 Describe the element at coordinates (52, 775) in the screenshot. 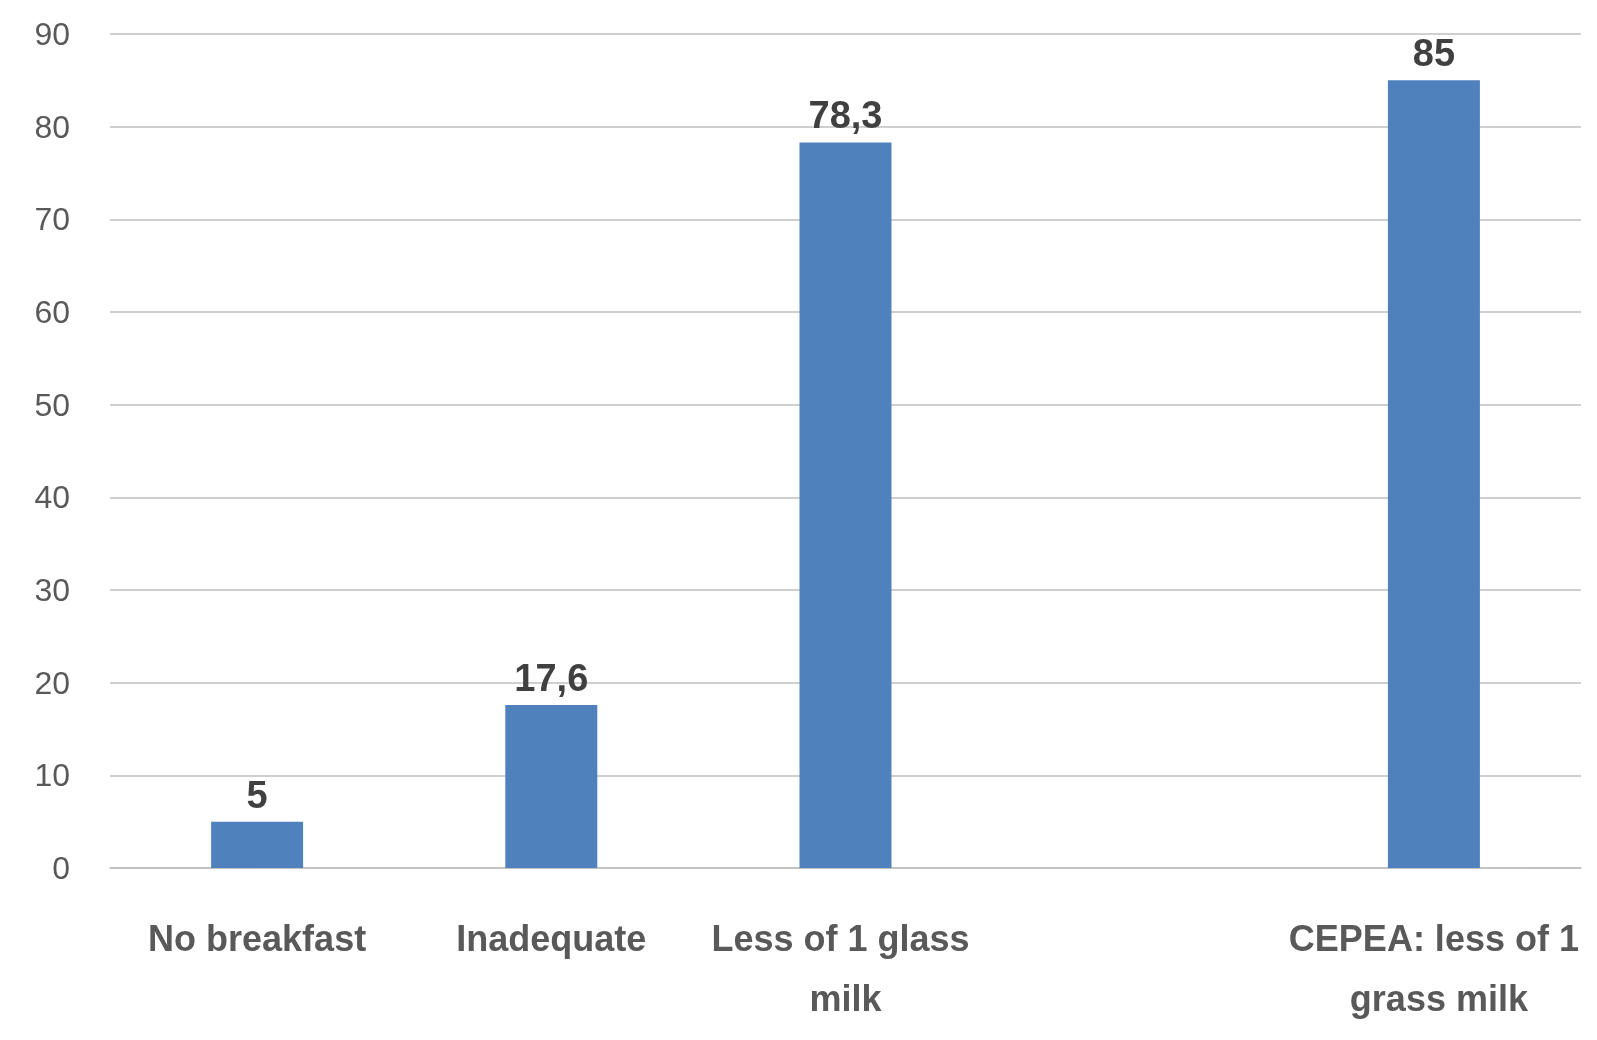

I see `y-tick-label: 10` at that location.